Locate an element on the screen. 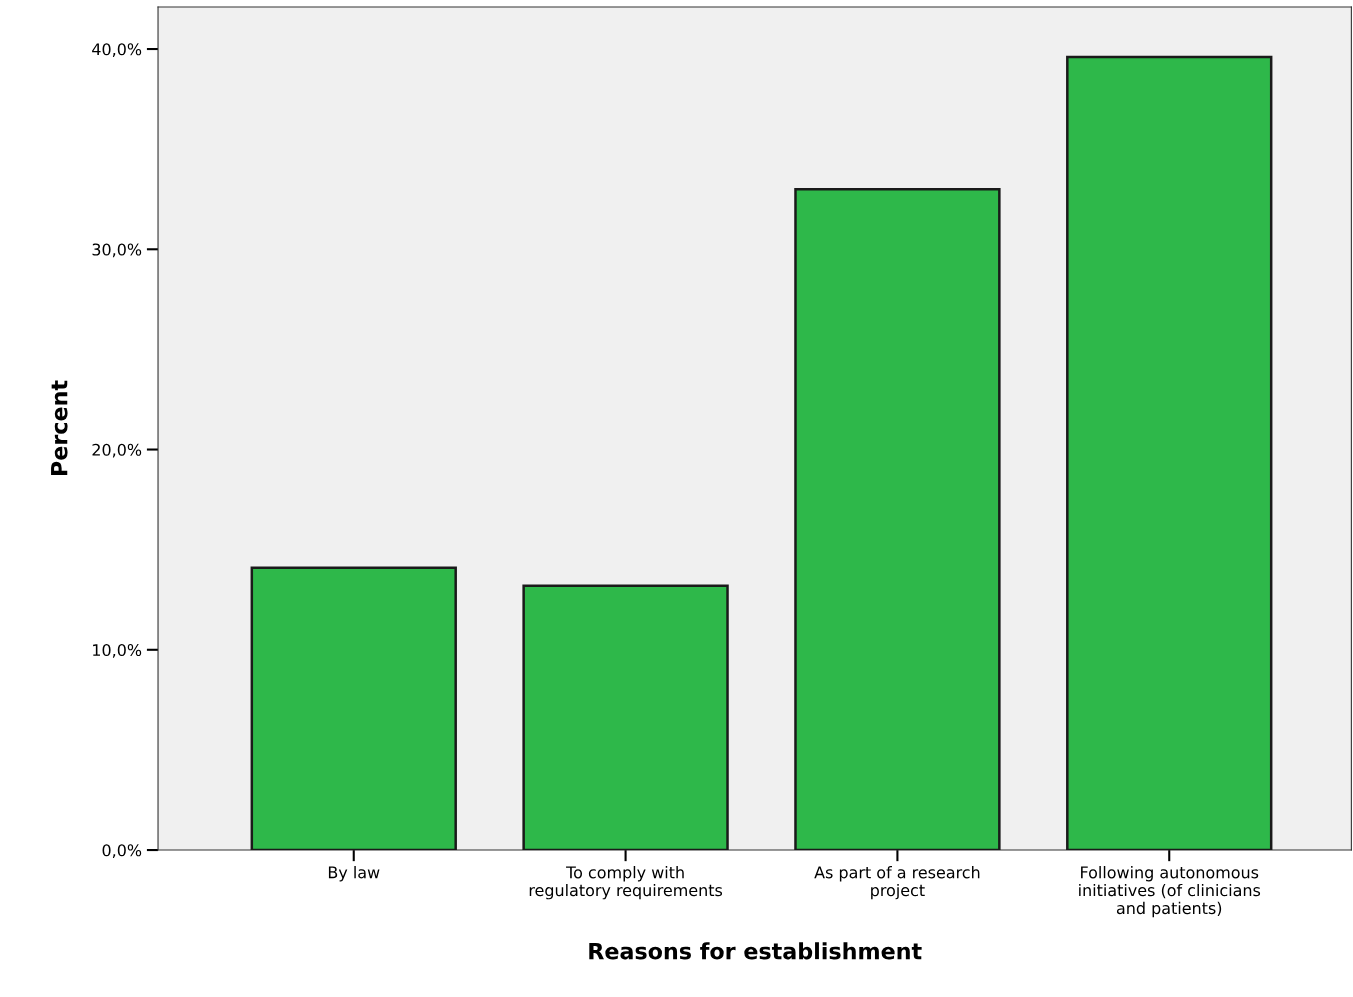 The image size is (1353, 997). y-tick-label: 30,0% is located at coordinates (117, 250).